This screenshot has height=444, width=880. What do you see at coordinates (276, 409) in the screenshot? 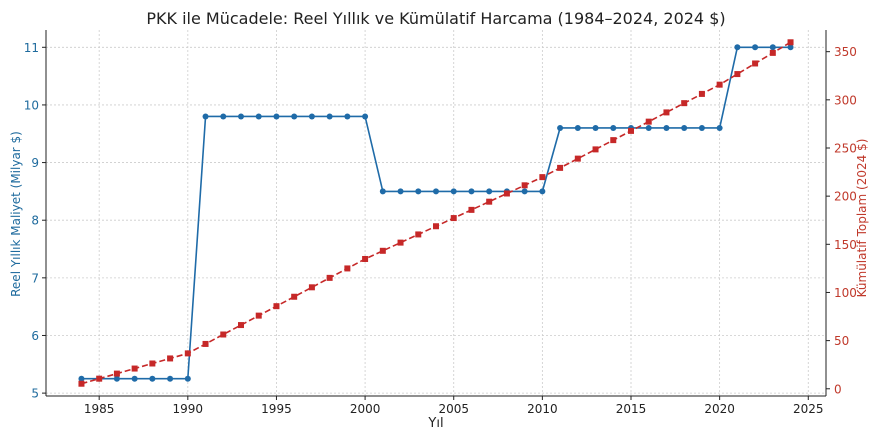
I see `x-tick-label: 1995` at bounding box center [276, 409].